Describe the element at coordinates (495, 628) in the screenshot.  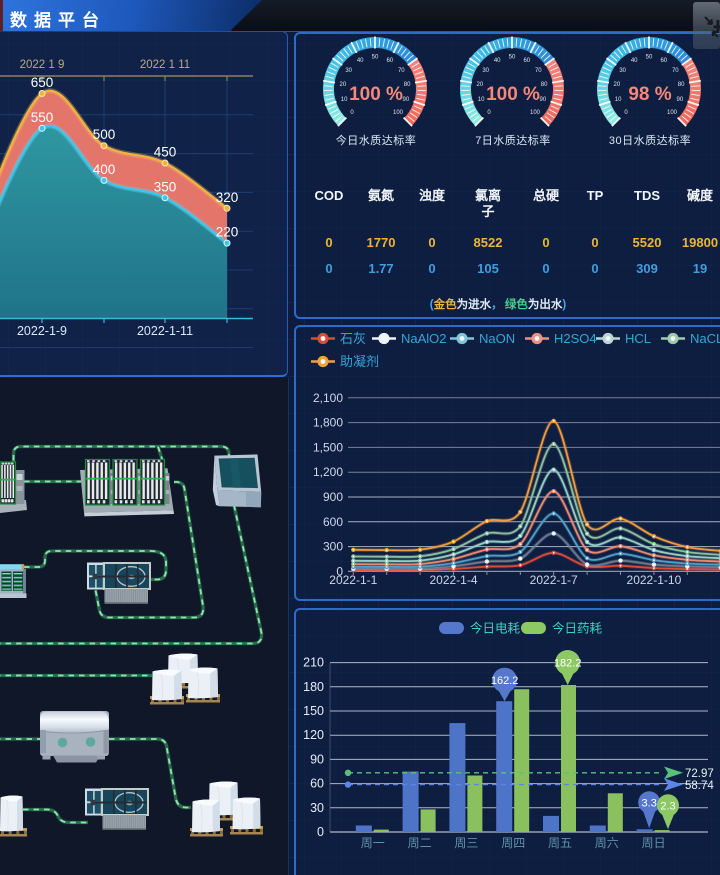
I see `svg-text: 今日电耗` at that location.